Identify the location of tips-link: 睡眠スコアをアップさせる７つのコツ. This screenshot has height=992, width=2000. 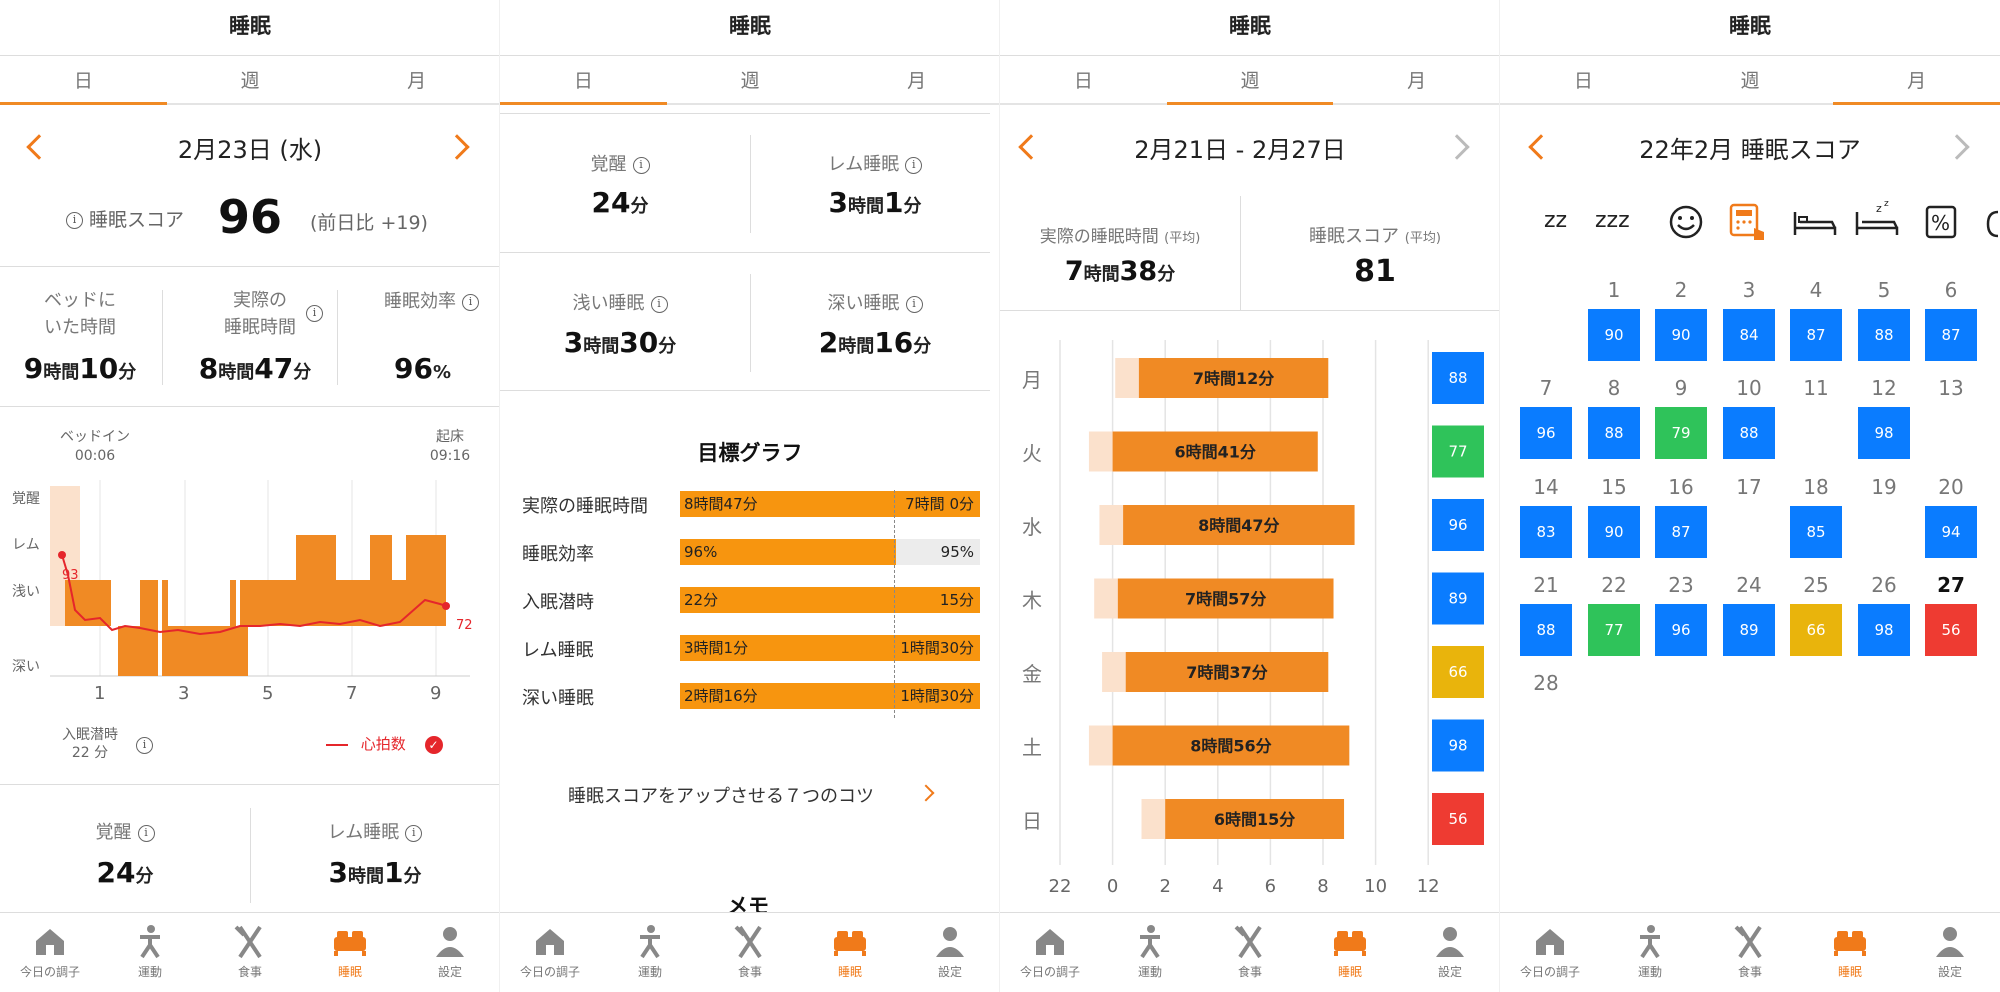
(721, 796).